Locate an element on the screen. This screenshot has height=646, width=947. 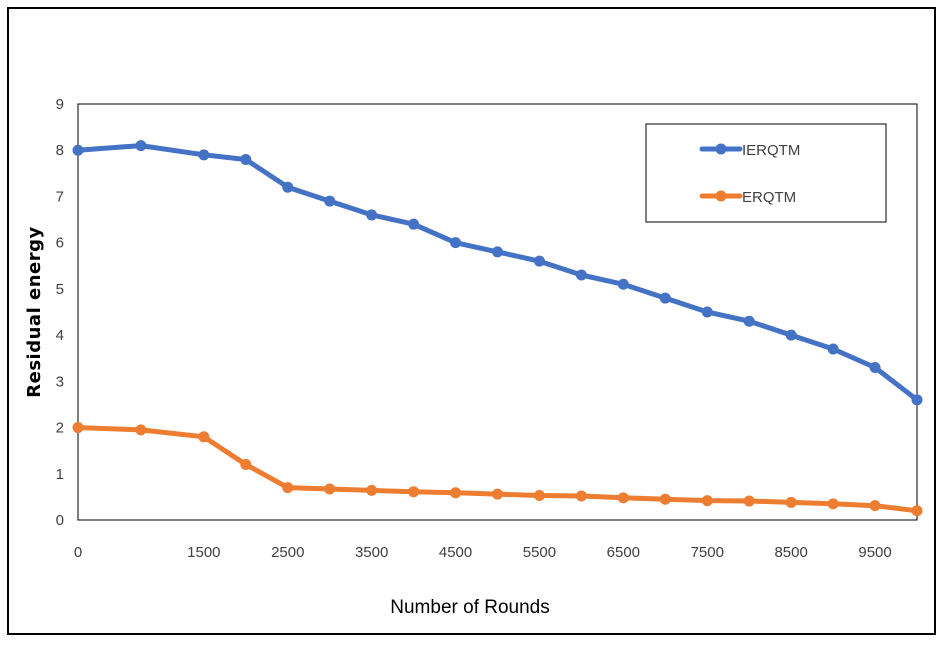
y-tick-label: 6 is located at coordinates (60, 243).